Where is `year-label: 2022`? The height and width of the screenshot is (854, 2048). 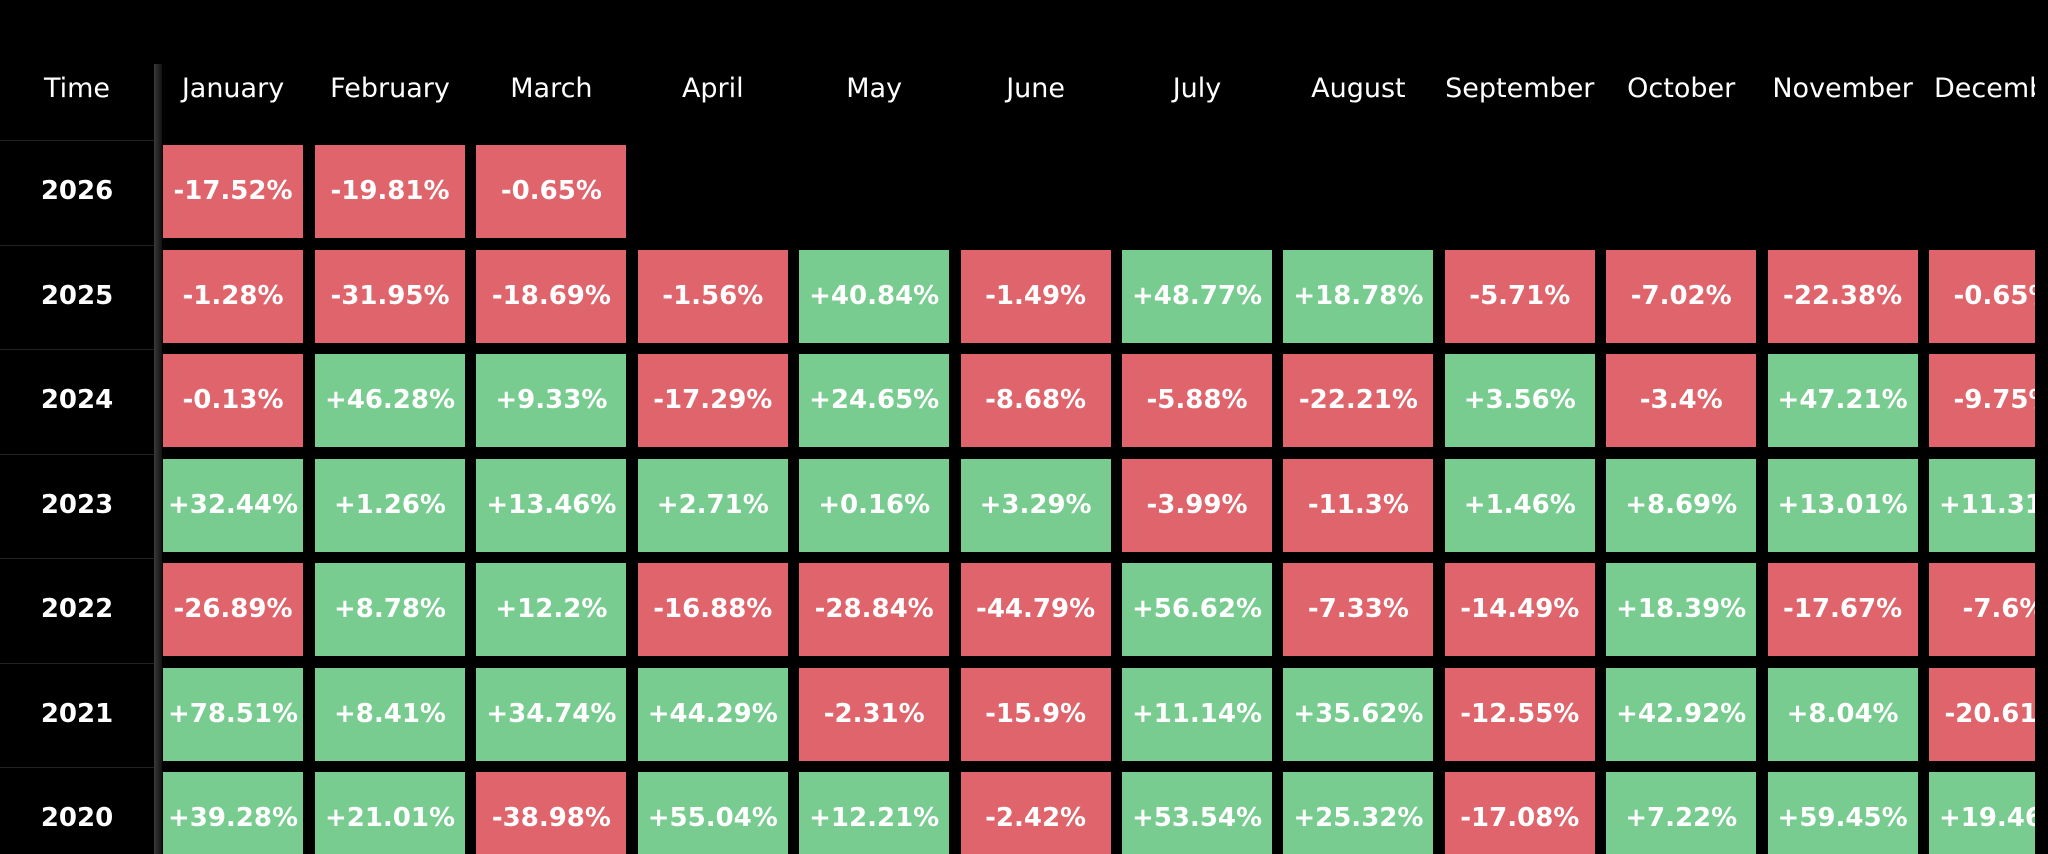
year-label: 2022 is located at coordinates (77, 609).